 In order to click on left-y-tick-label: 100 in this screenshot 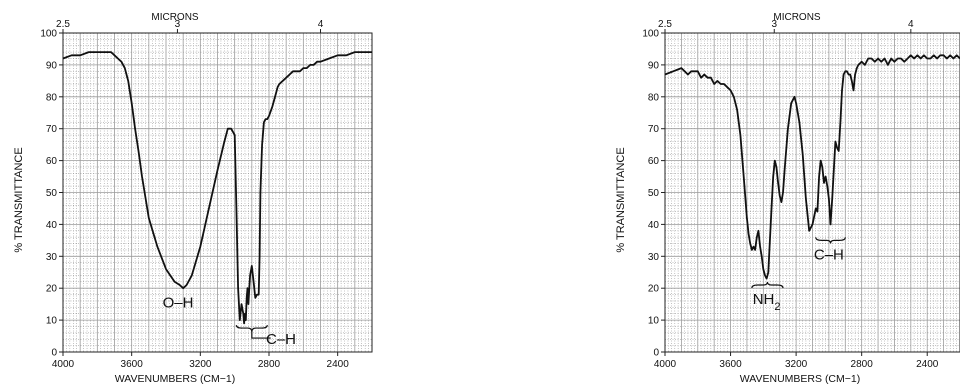, I will do `click(48, 34)`.